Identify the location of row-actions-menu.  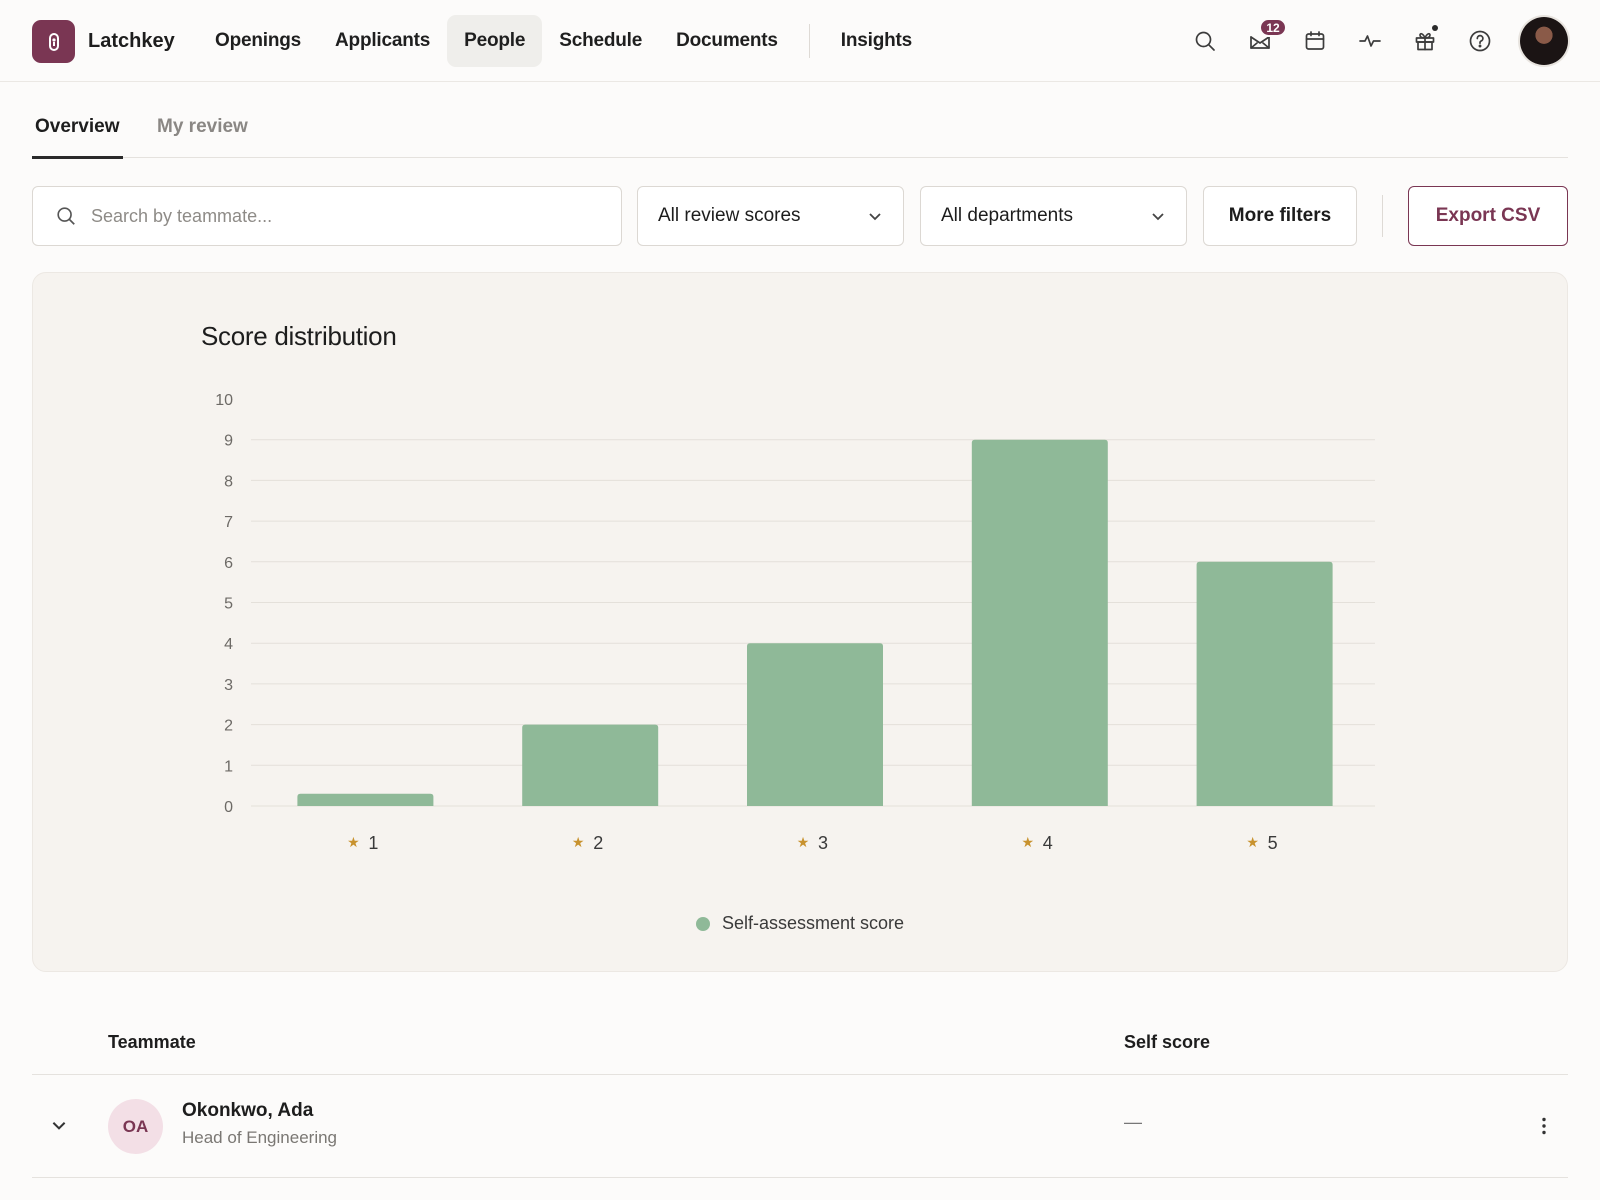
(1544, 1126).